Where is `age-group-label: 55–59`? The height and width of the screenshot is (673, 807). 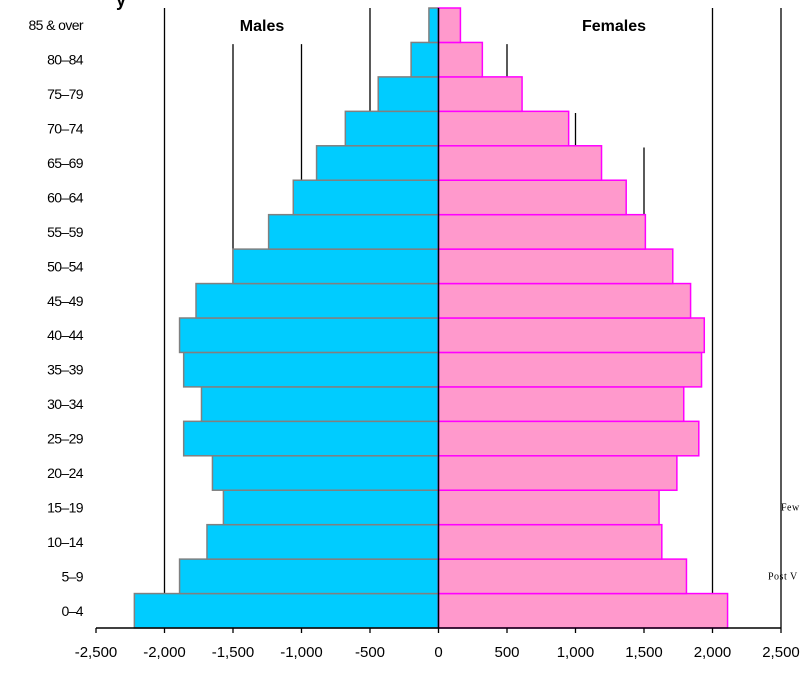
age-group-label: 55–59 is located at coordinates (65, 232).